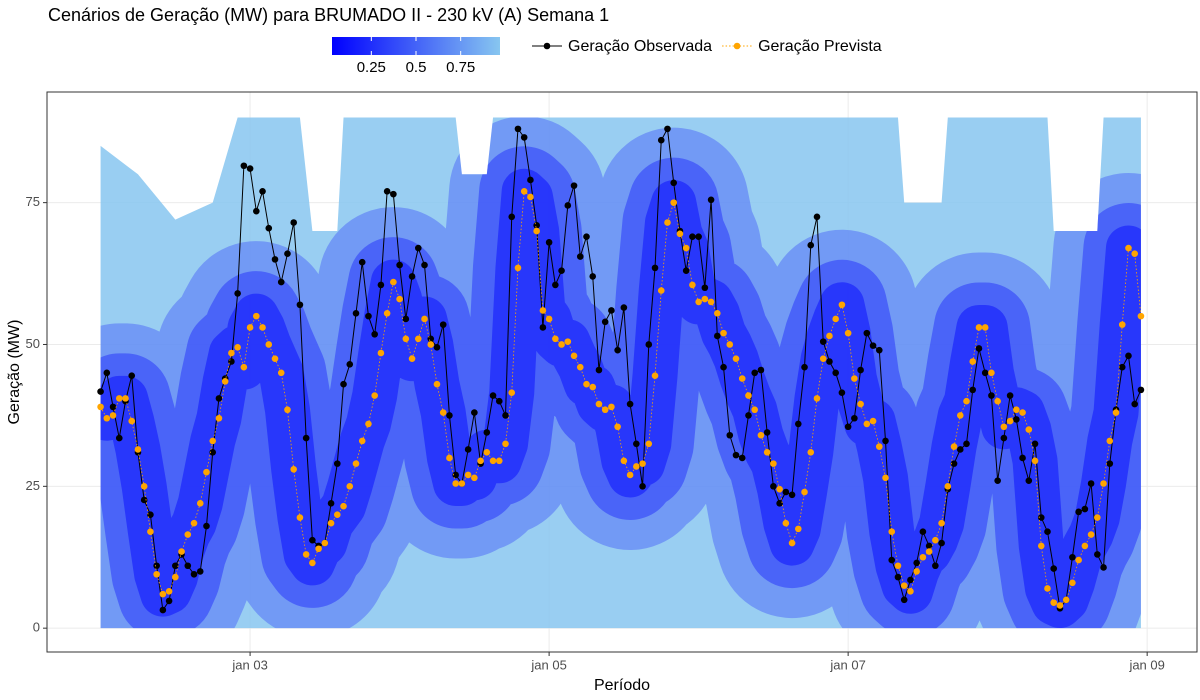 Image resolution: width=1200 pixels, height=700 pixels. Describe the element at coordinates (847, 664) in the screenshot. I see `x-tick-label: jan 07` at that location.